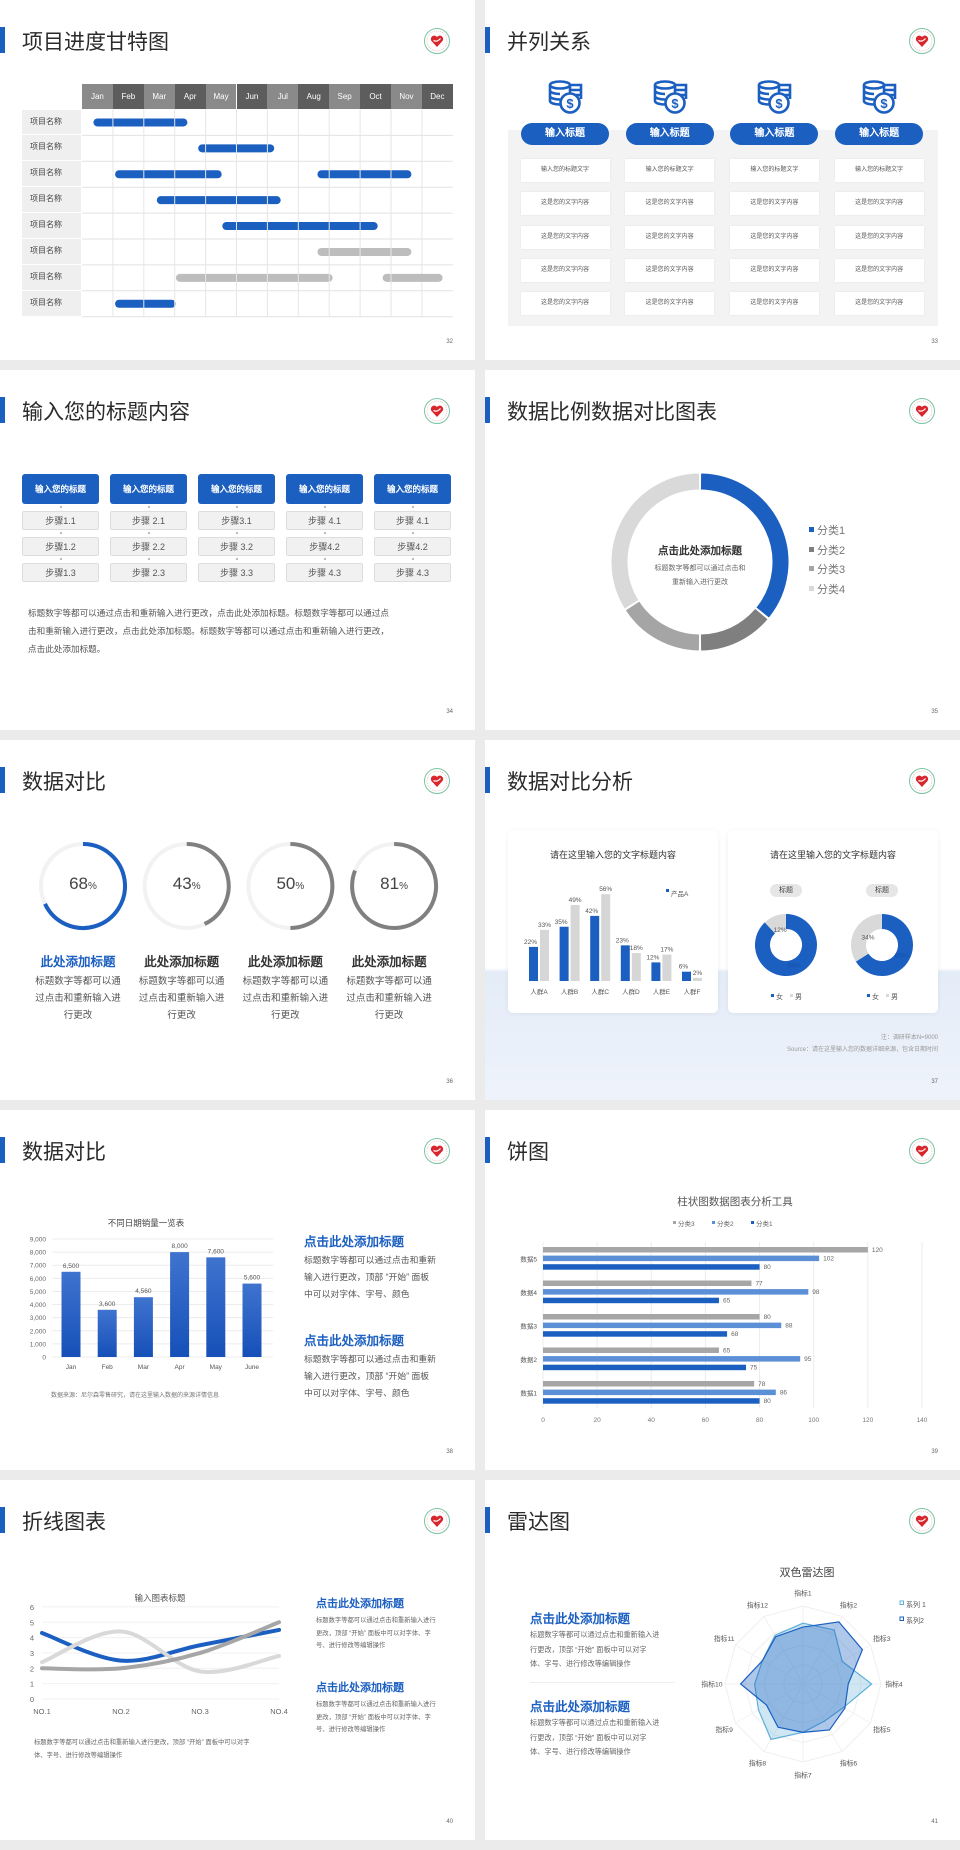 Image resolution: width=960 pixels, height=1850 pixels. What do you see at coordinates (71, 1266) in the screenshot?
I see `bar-value-label: 6,500` at bounding box center [71, 1266].